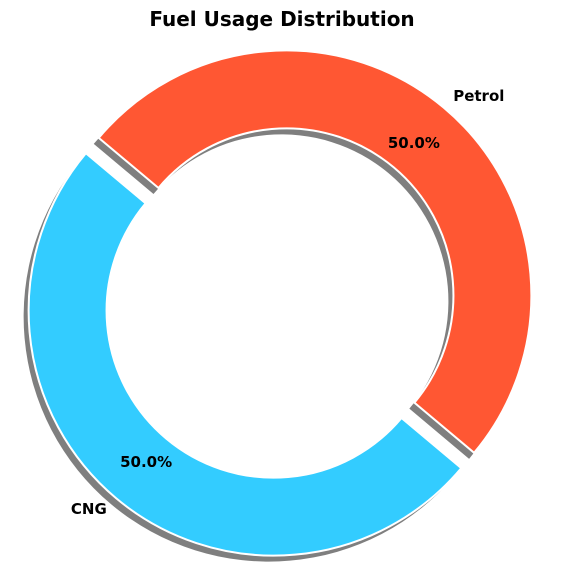 The height and width of the screenshot is (583, 562). What do you see at coordinates (414, 143) in the screenshot?
I see `slice-percent-petrol: 50.0%` at bounding box center [414, 143].